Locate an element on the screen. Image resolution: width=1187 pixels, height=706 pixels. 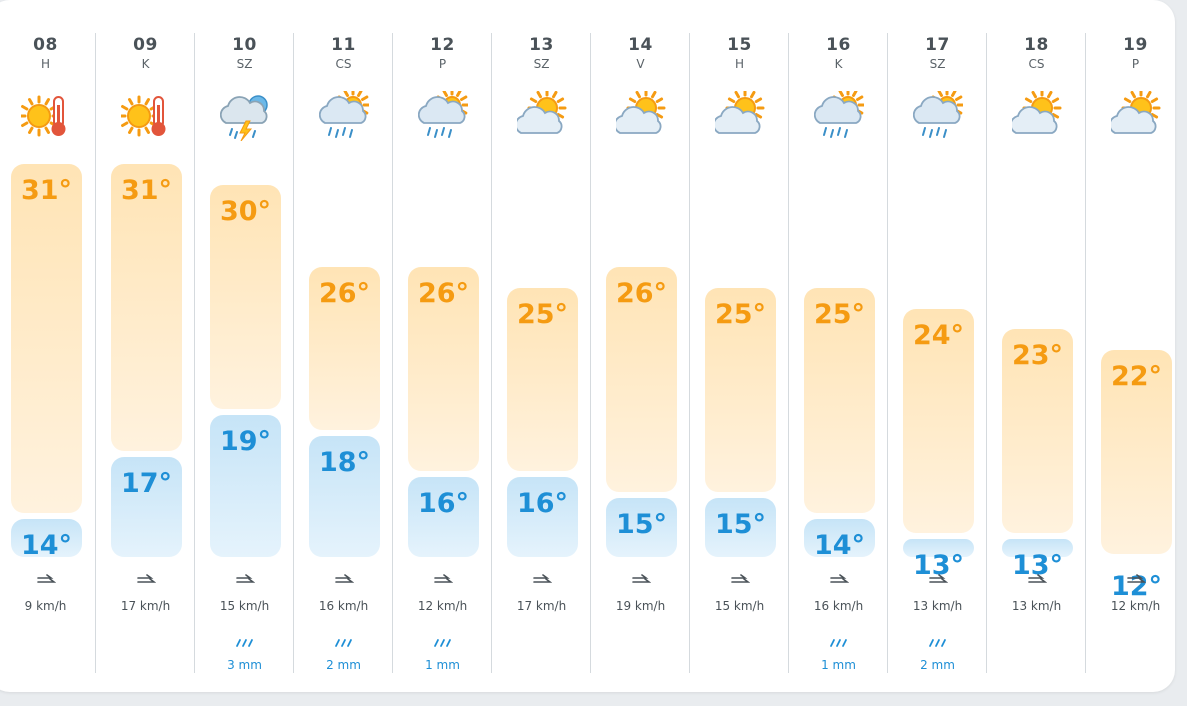
wind-speed: 9 km/h is located at coordinates (45, 606).